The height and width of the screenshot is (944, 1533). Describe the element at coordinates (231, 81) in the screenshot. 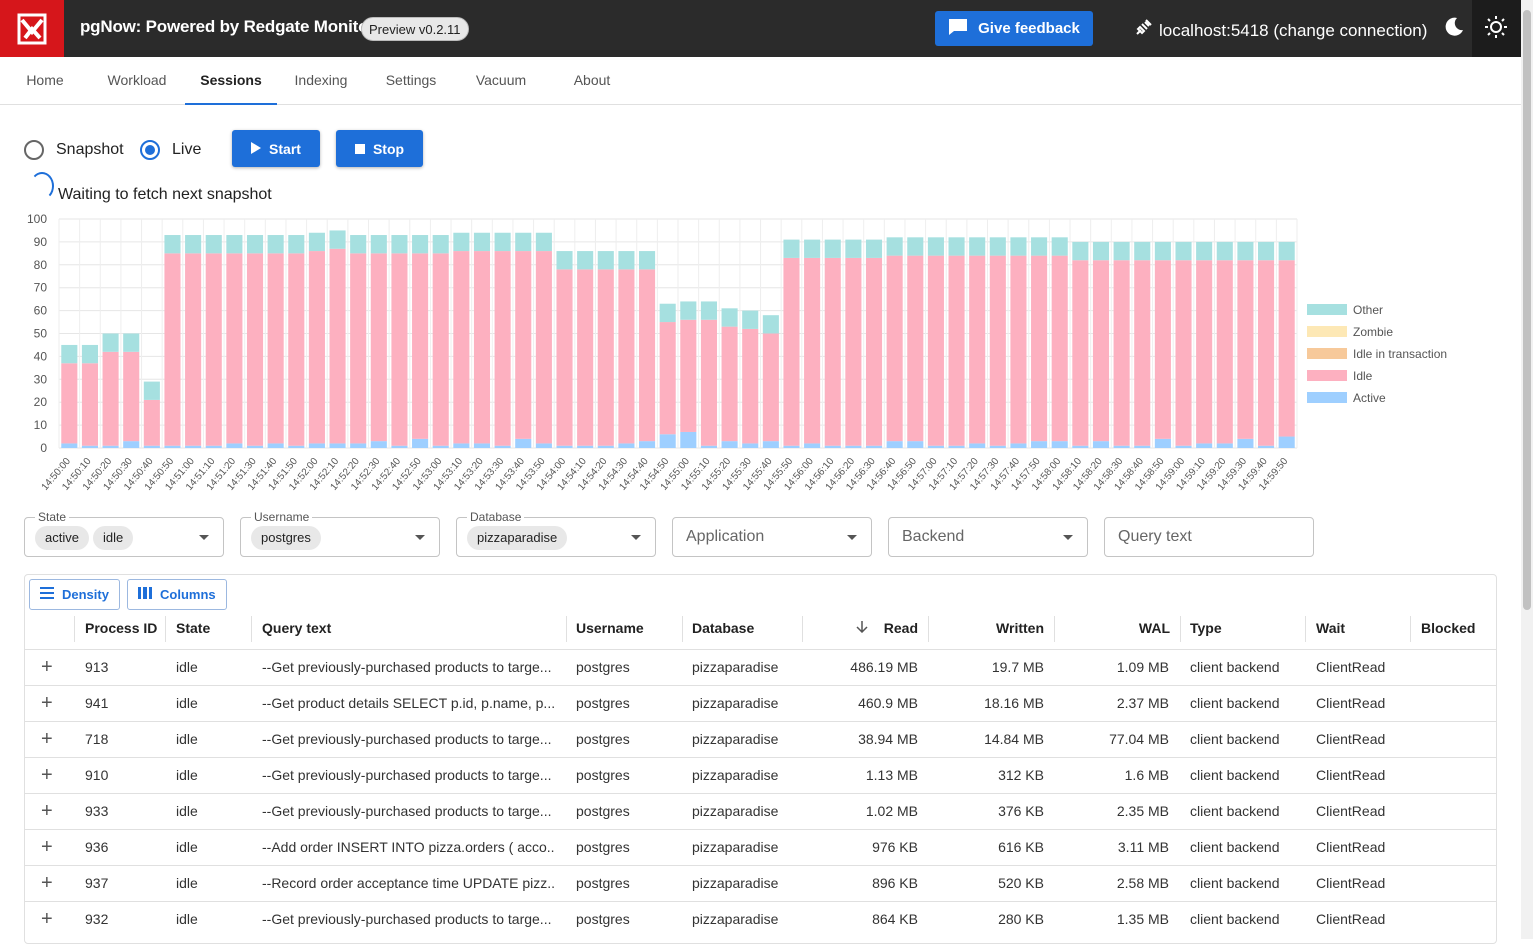

I see `tab-sessions: Sessions` at that location.